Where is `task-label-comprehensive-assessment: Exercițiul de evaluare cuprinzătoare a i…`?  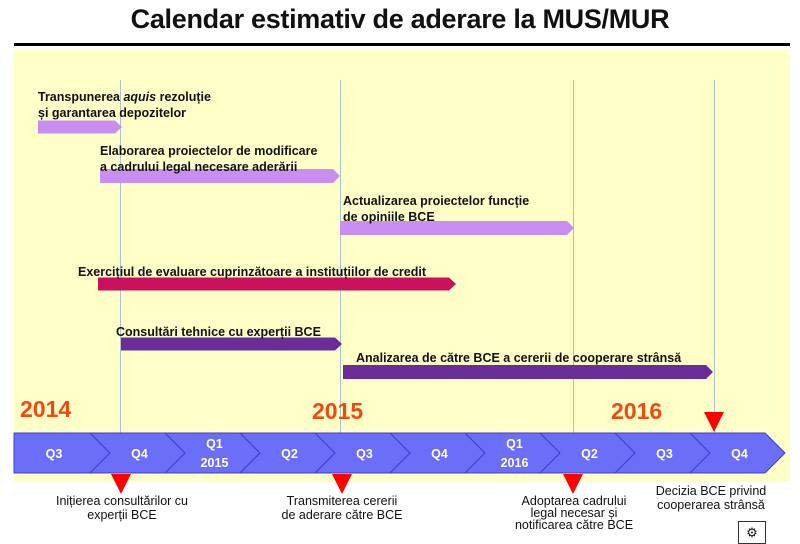 task-label-comprehensive-assessment: Exercițiul de evaluare cuprinzătoare a i… is located at coordinates (252, 272).